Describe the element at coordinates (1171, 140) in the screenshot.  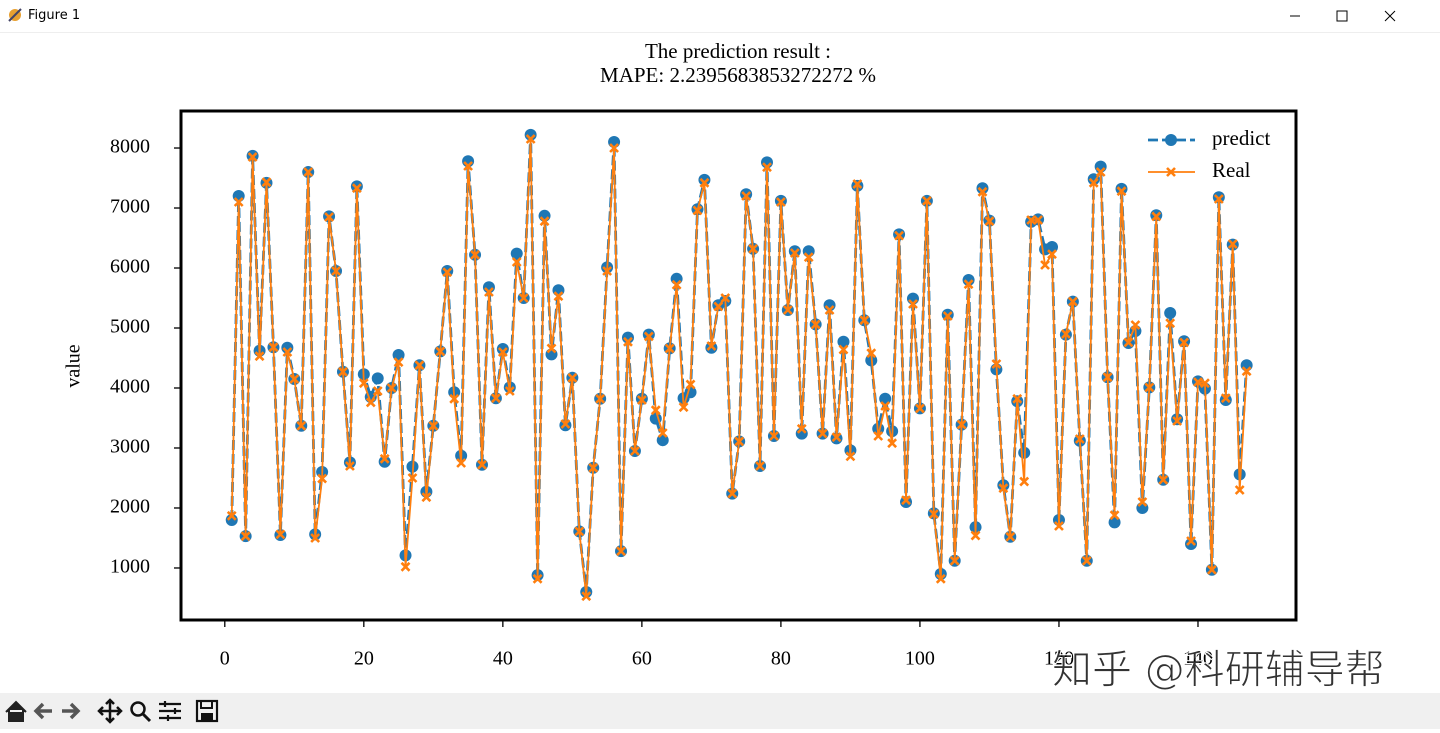
I see `legend-marker` at that location.